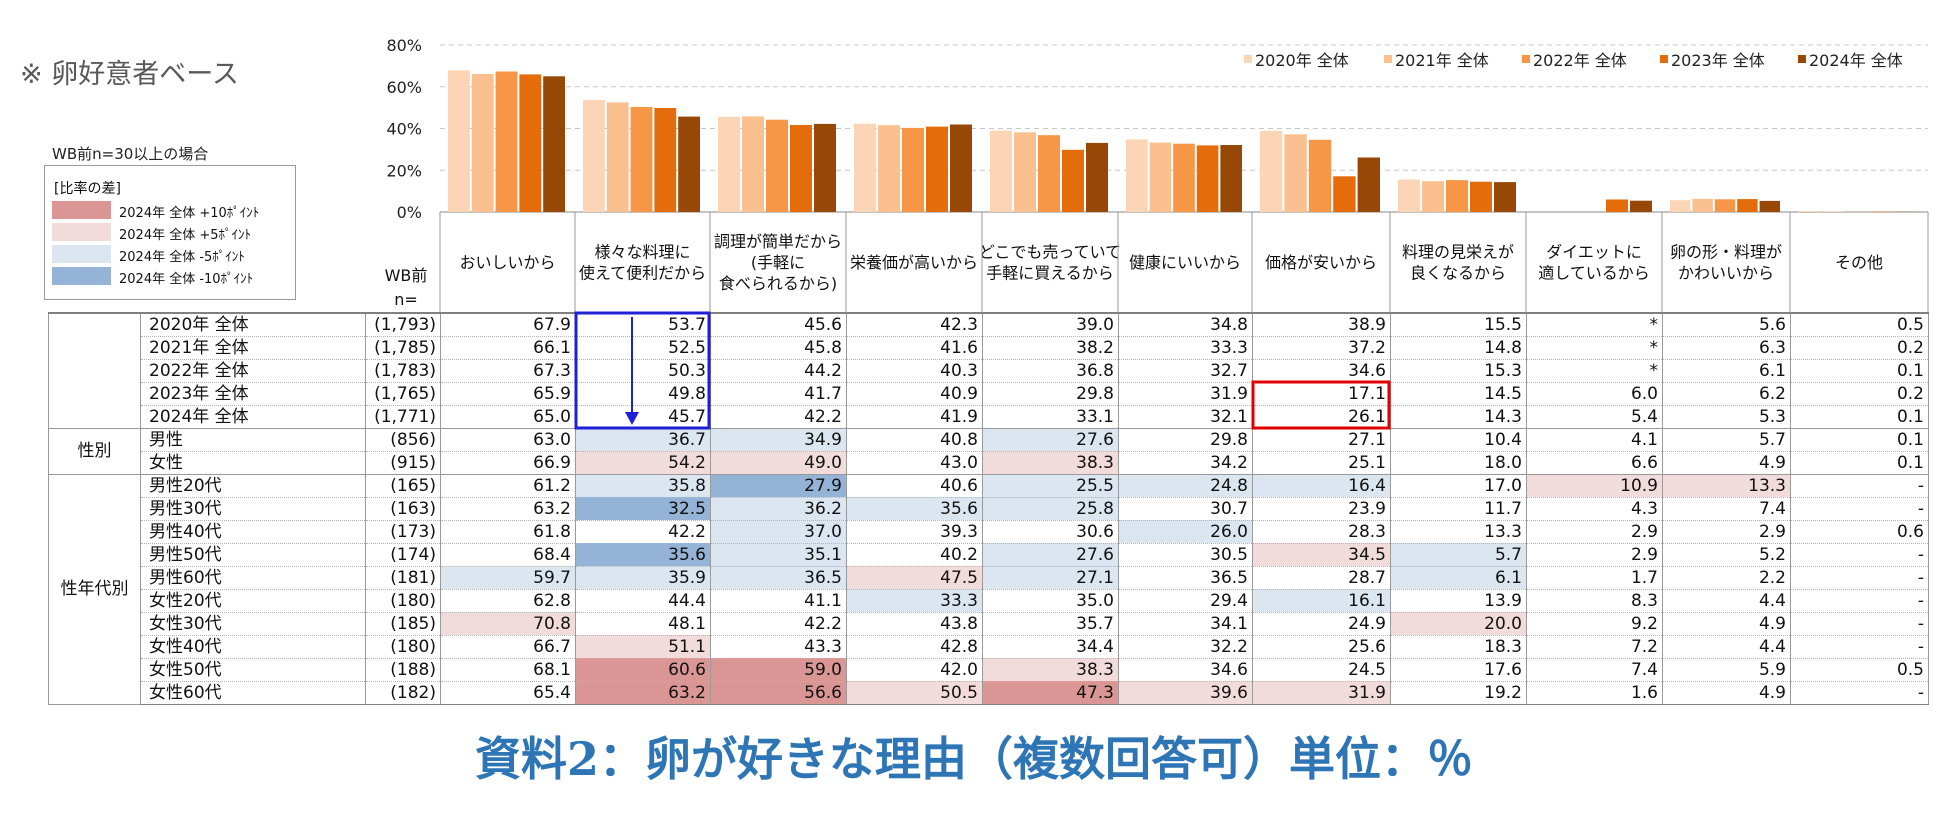  What do you see at coordinates (403, 348) in the screenshot?
I see `row-sample-size: (1,785)` at bounding box center [403, 348].